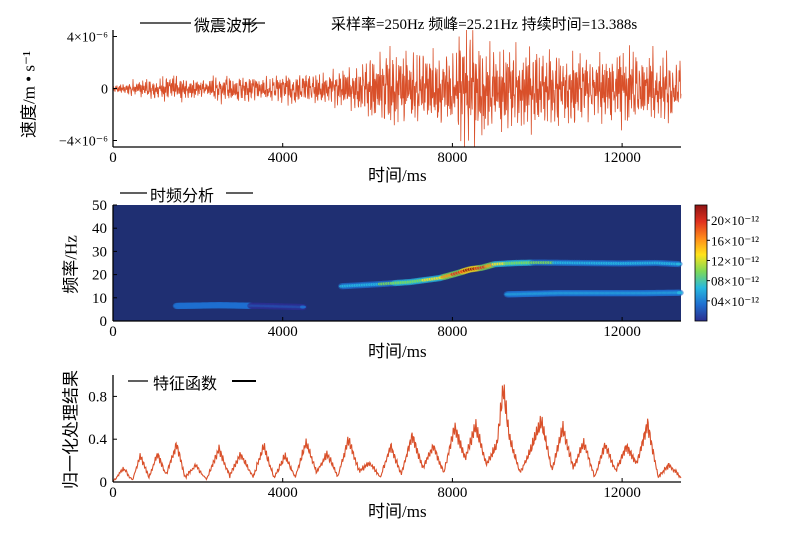 This screenshot has width=811, height=534. I want to click on waveform-y-tick-label: 0, so click(104, 90).